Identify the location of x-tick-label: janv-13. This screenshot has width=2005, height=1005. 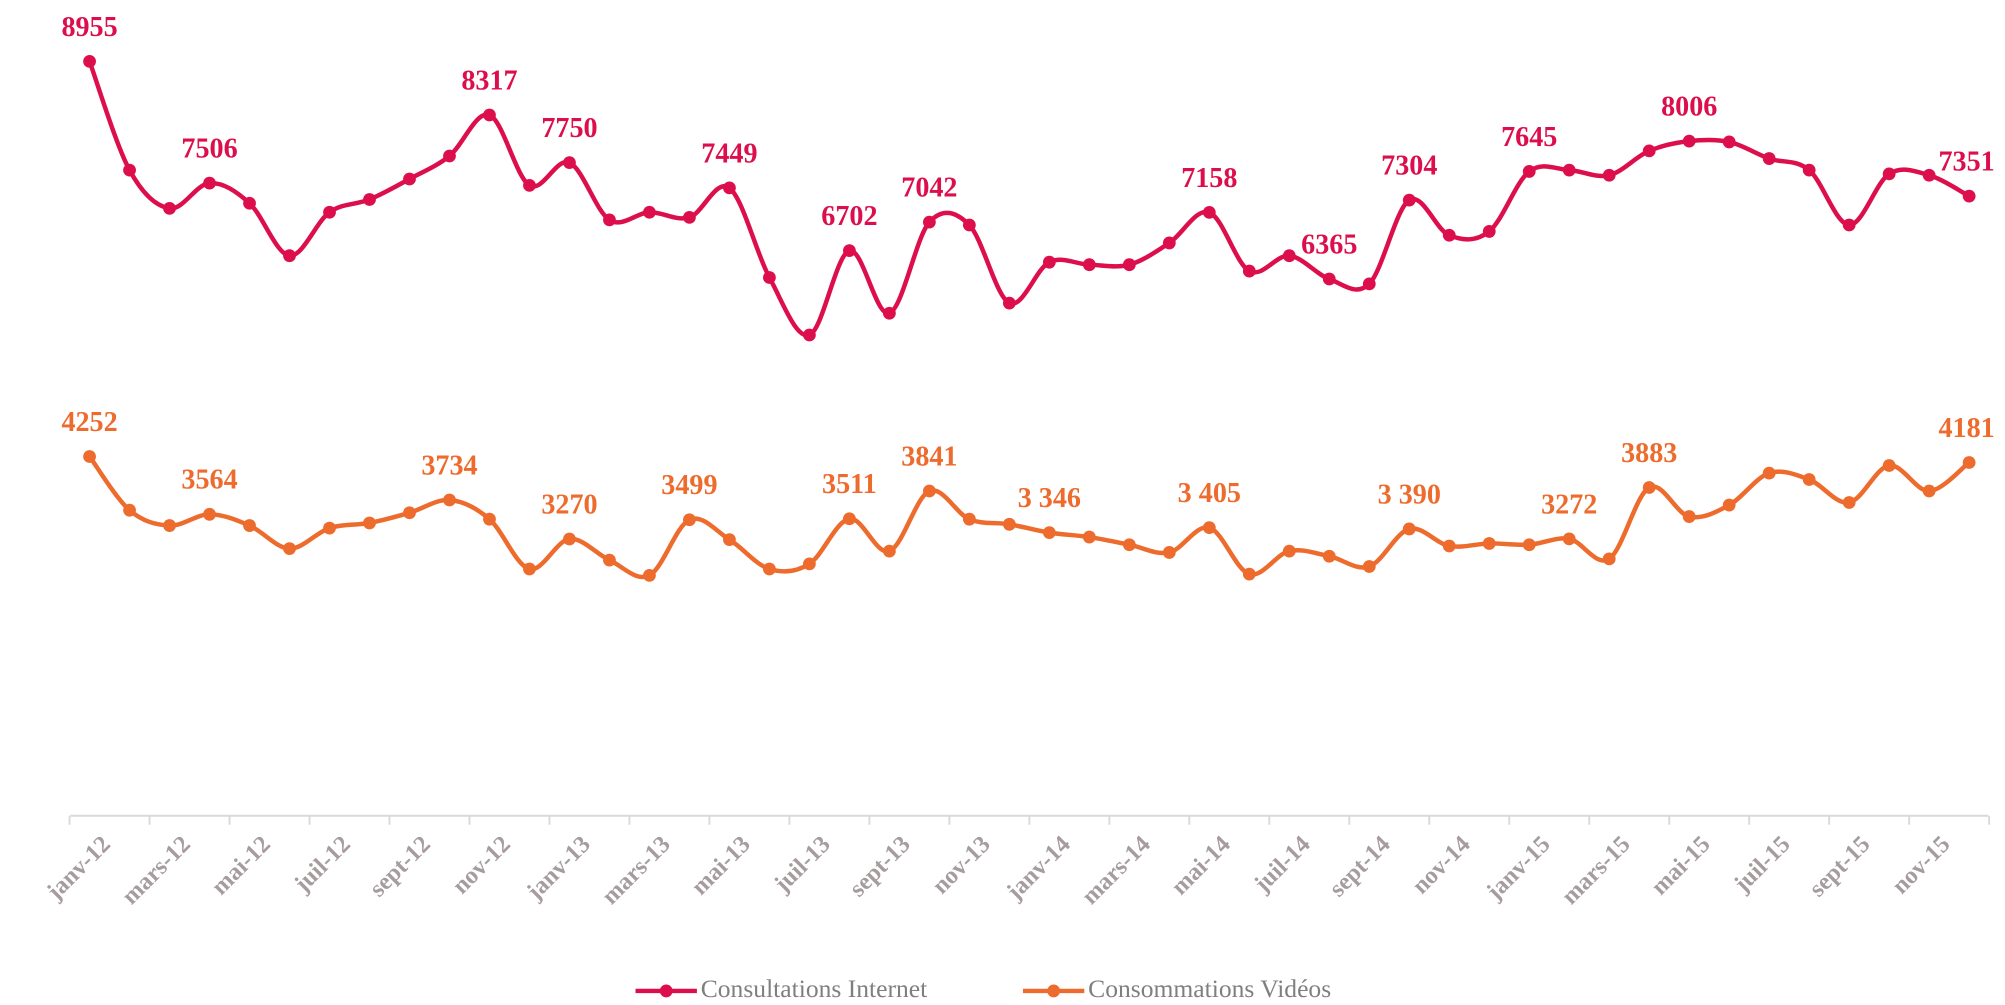
(558, 868).